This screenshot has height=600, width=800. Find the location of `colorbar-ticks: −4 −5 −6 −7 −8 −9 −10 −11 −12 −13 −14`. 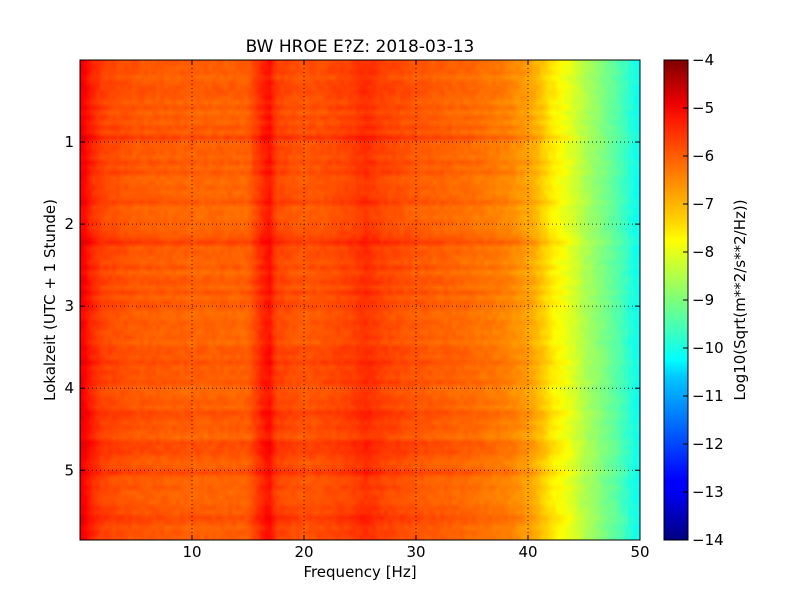

colorbar-ticks: −4 −5 −6 −7 −8 −9 −10 −11 −12 −13 −14 is located at coordinates (703, 300).